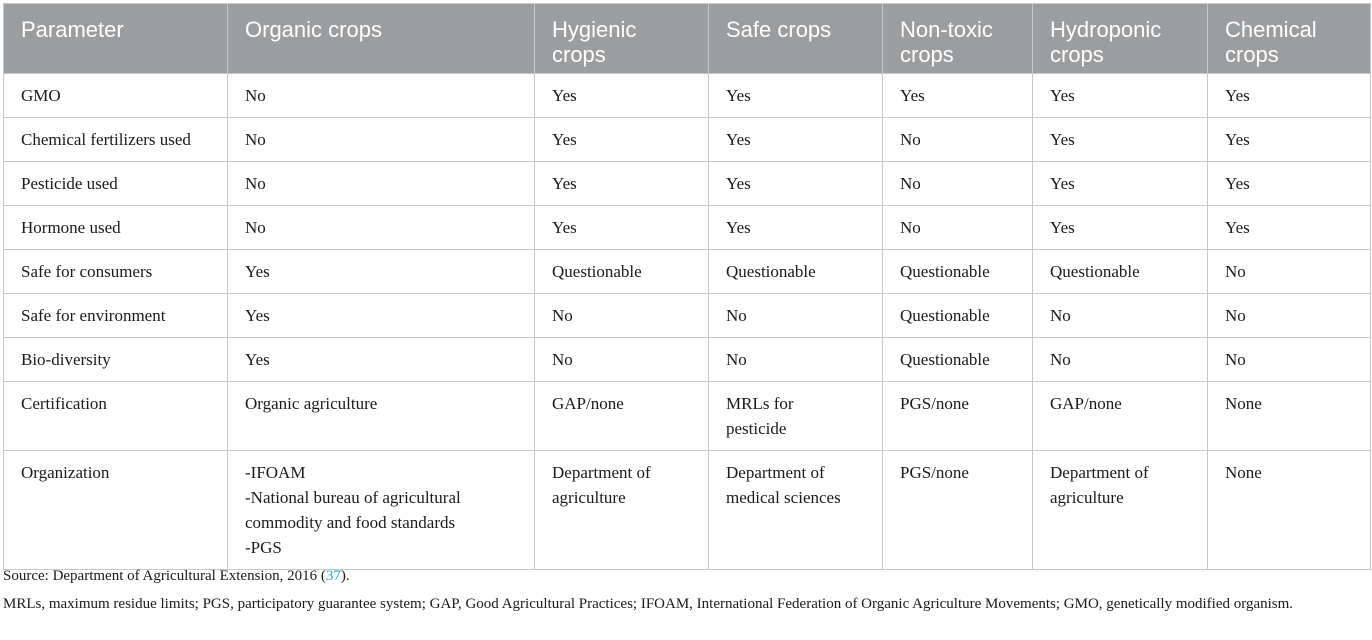 Image resolution: width=1372 pixels, height=640 pixels. Describe the element at coordinates (687, 183) in the screenshot. I see `table-row: Pesticide used No Yes Yes No Yes Yes` at that location.